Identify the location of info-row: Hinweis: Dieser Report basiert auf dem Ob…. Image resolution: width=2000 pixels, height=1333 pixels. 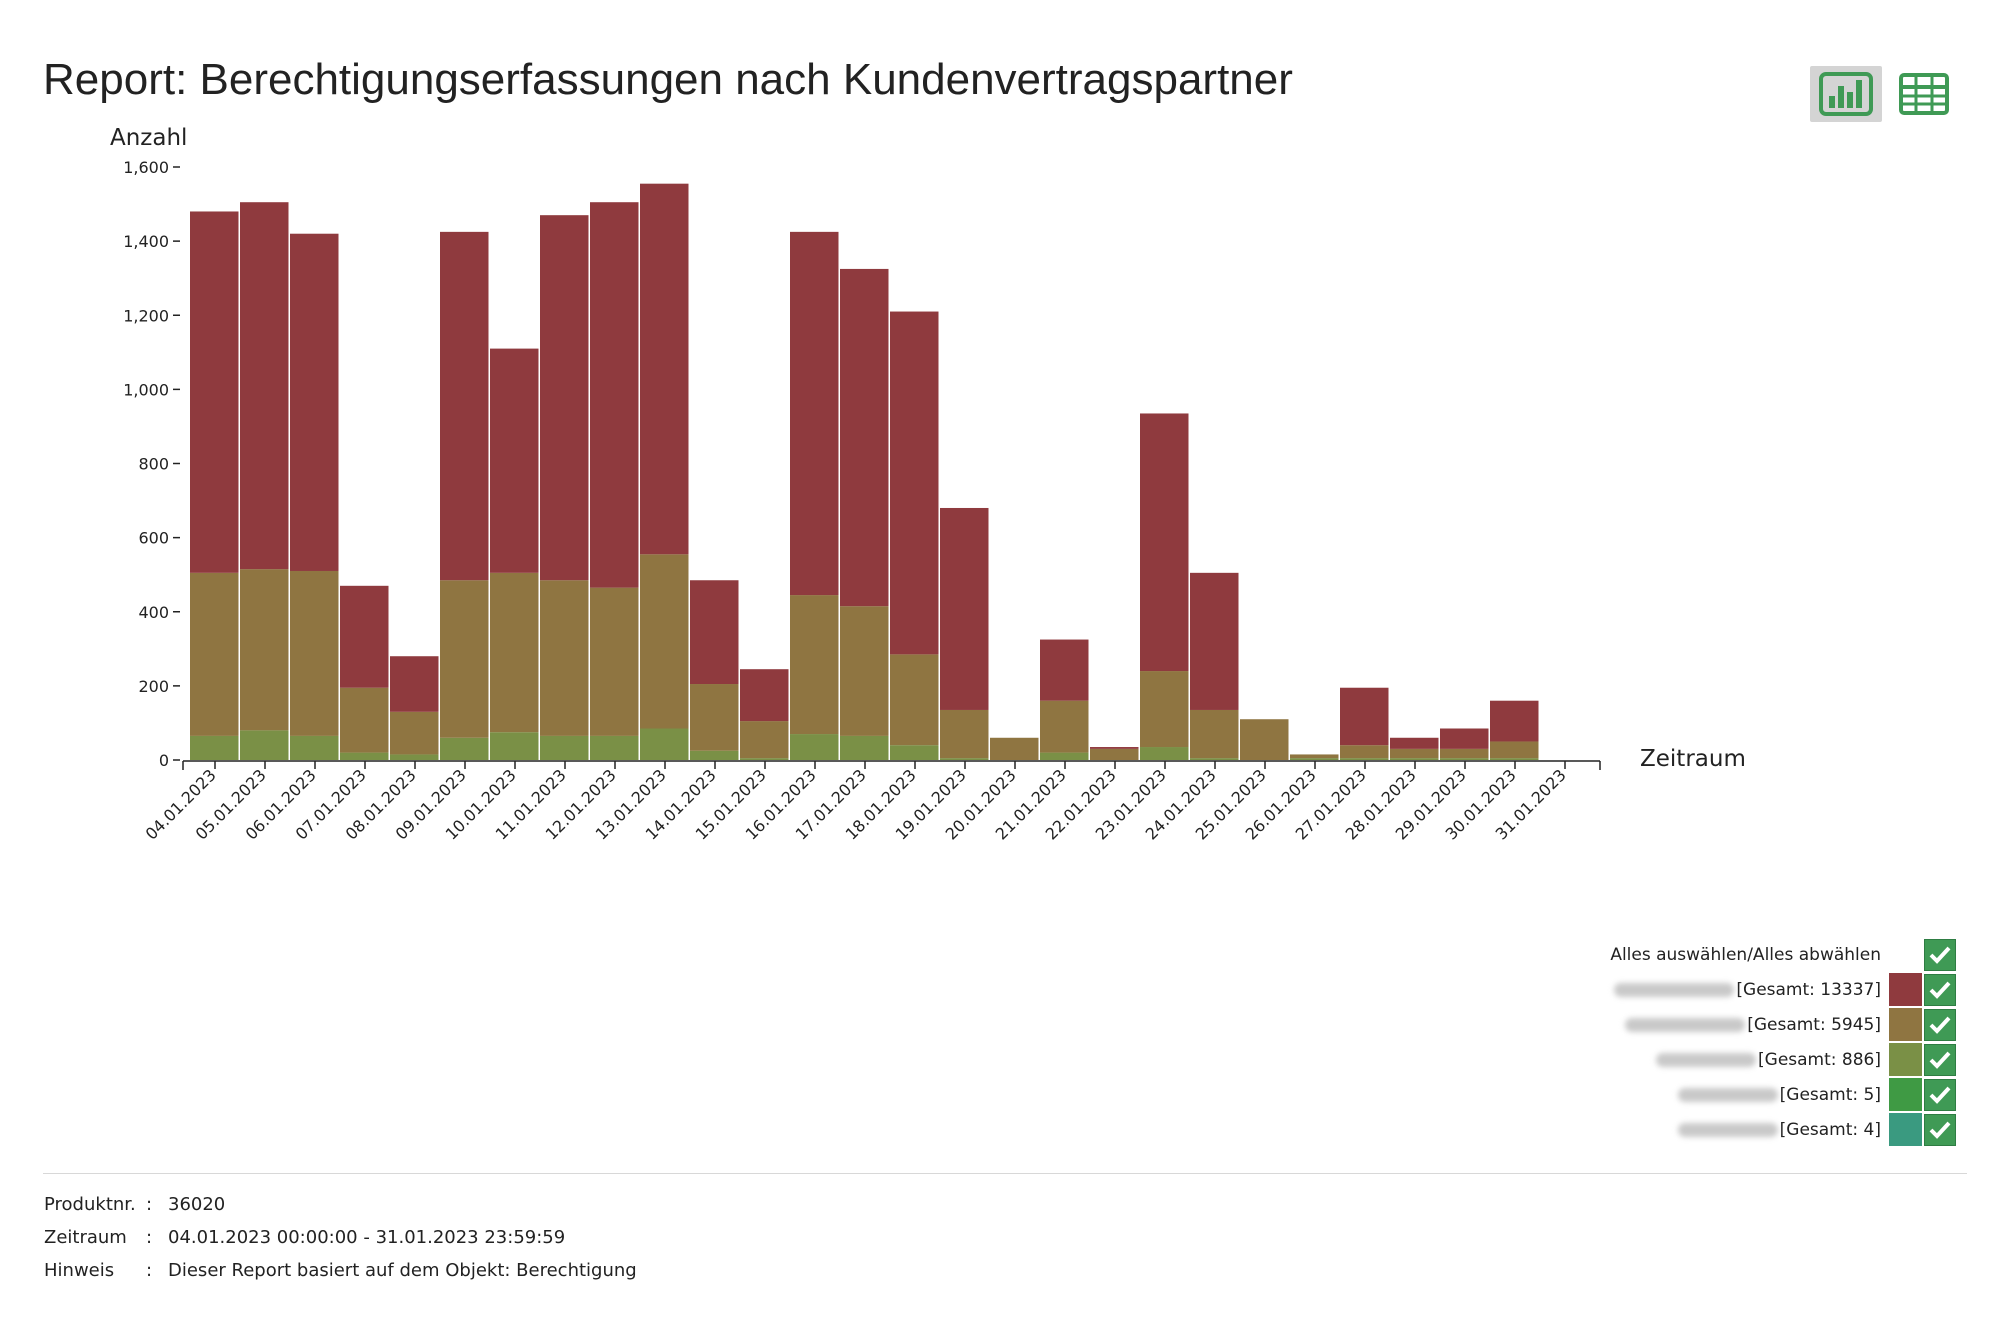
(340, 1270).